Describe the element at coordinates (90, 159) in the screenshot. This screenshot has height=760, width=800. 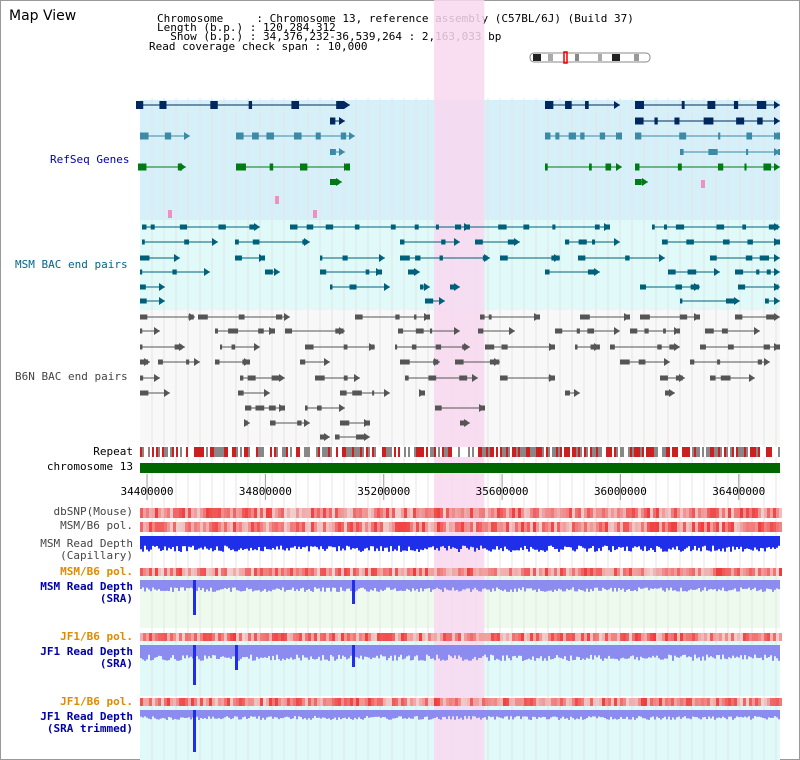
I see `track-label-refseq: RefSeq Genes` at that location.